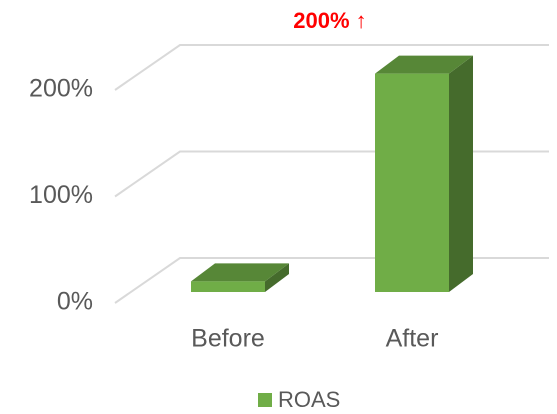 This screenshot has width=557, height=414. I want to click on annotation: 200% ↑, so click(329, 20).